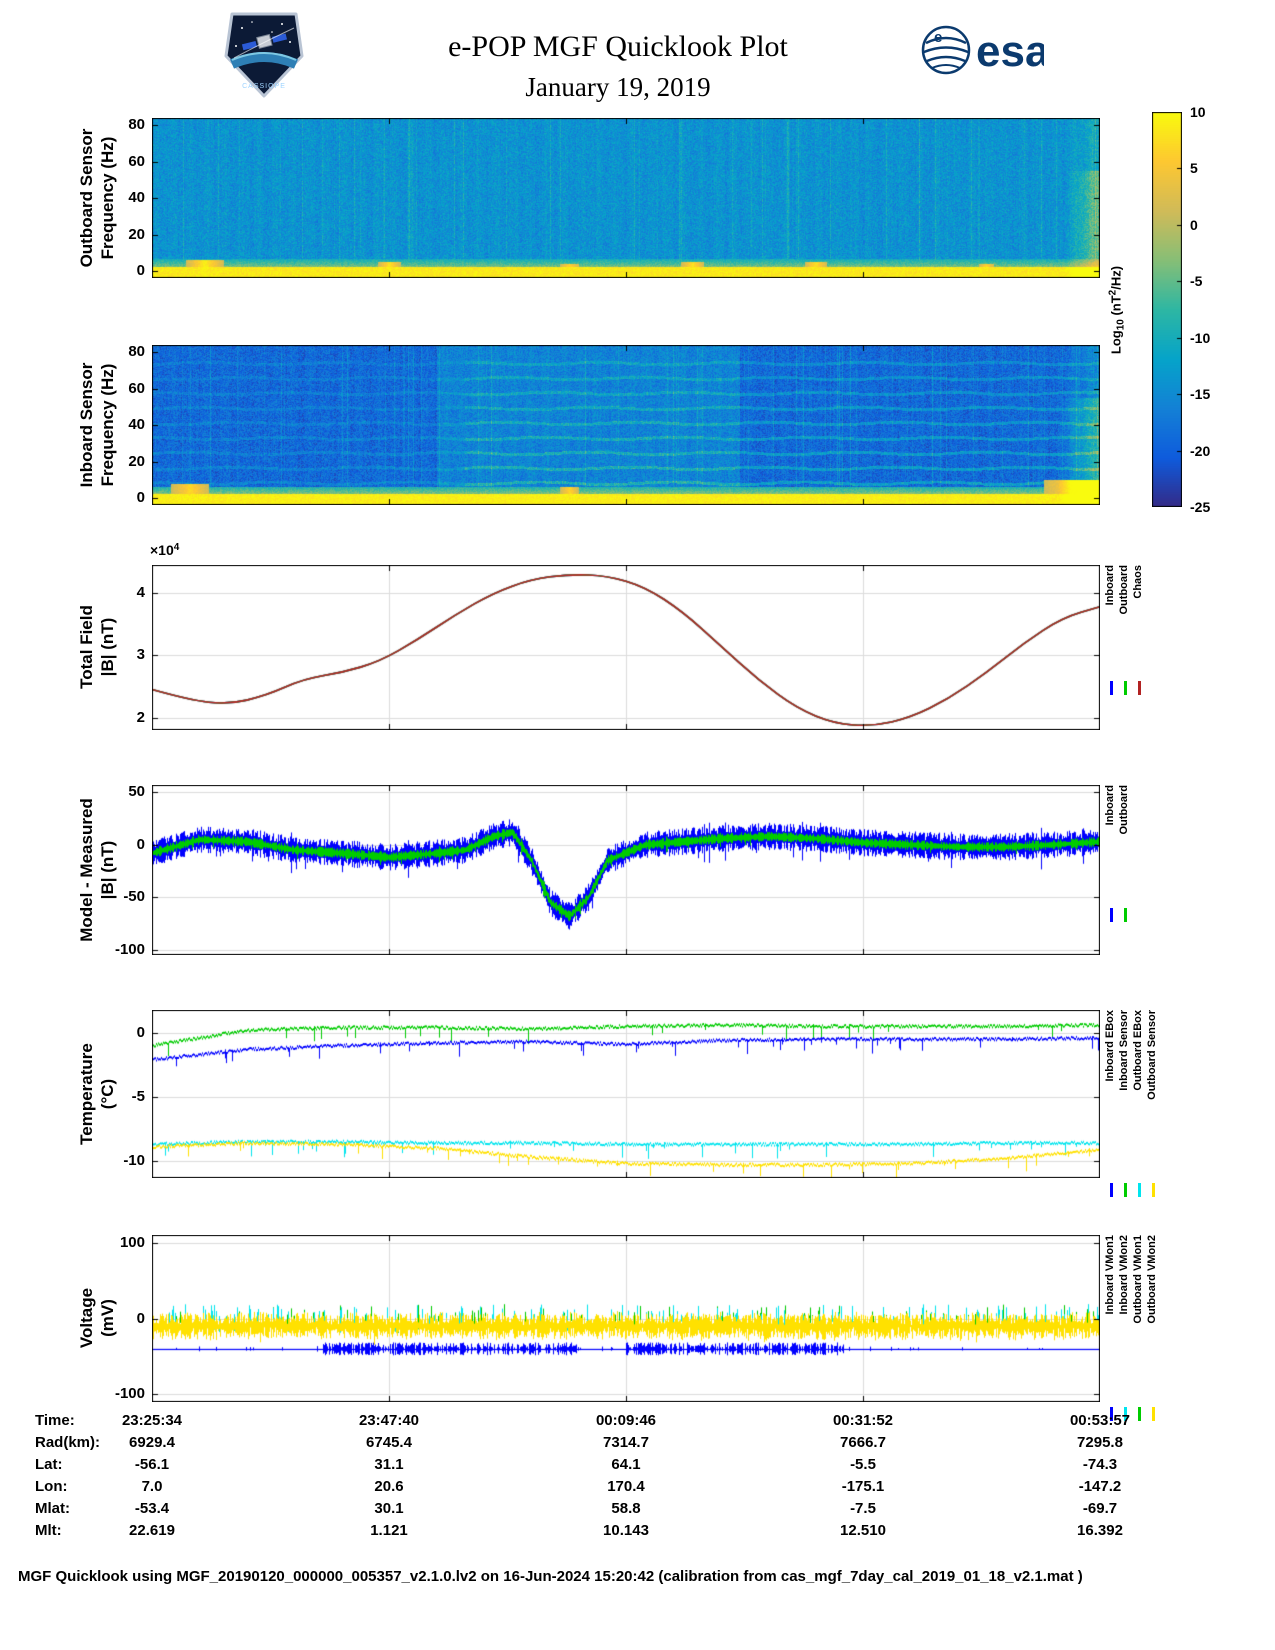  I want to click on axis-label-line: |B| (nT), so click(107, 870).